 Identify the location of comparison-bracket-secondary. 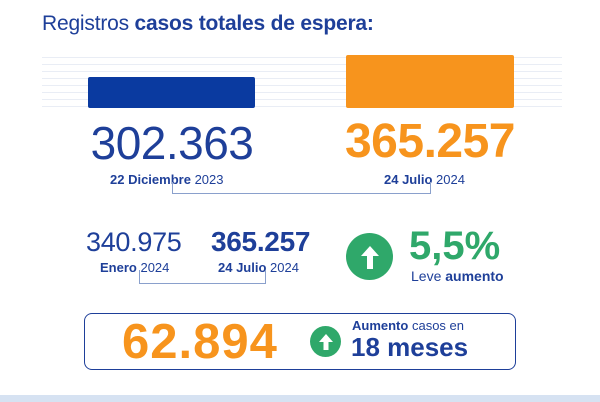
(202, 277).